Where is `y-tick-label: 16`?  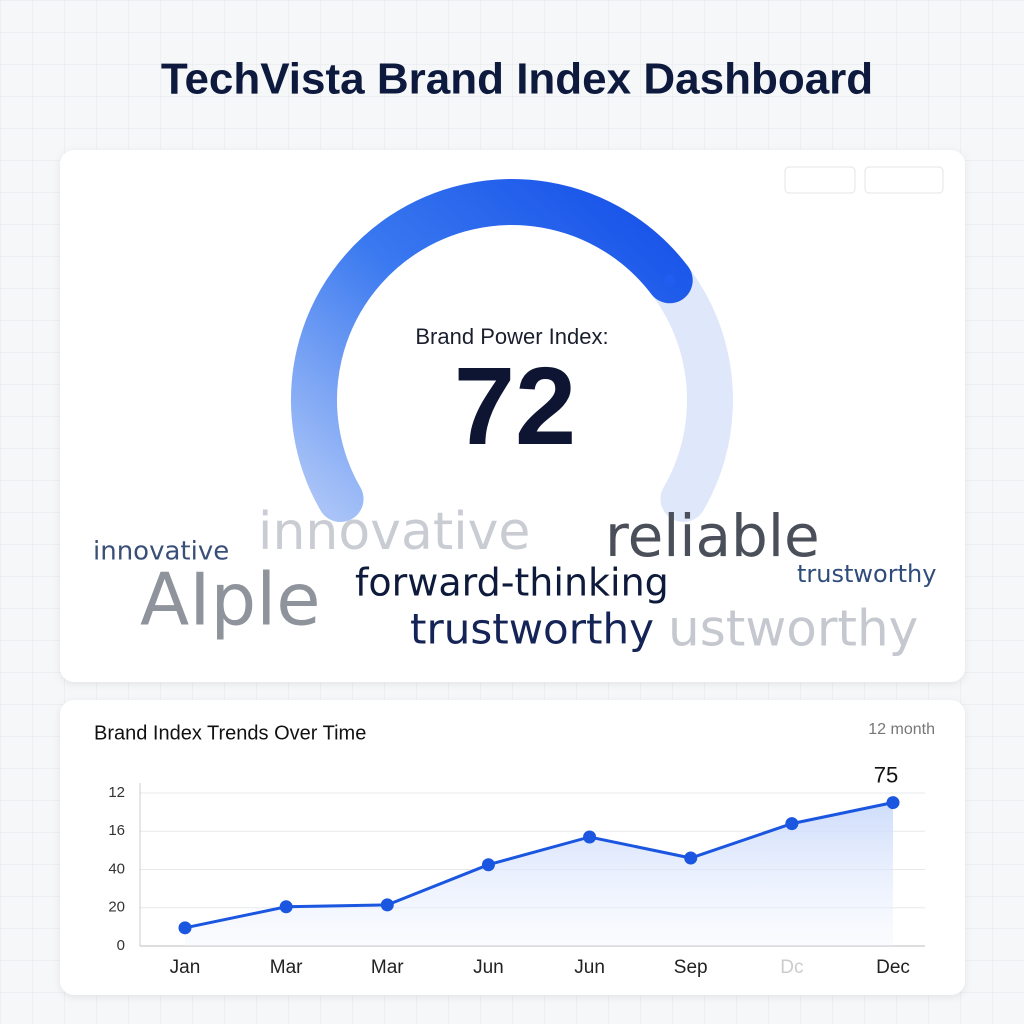 y-tick-label: 16 is located at coordinates (116, 830).